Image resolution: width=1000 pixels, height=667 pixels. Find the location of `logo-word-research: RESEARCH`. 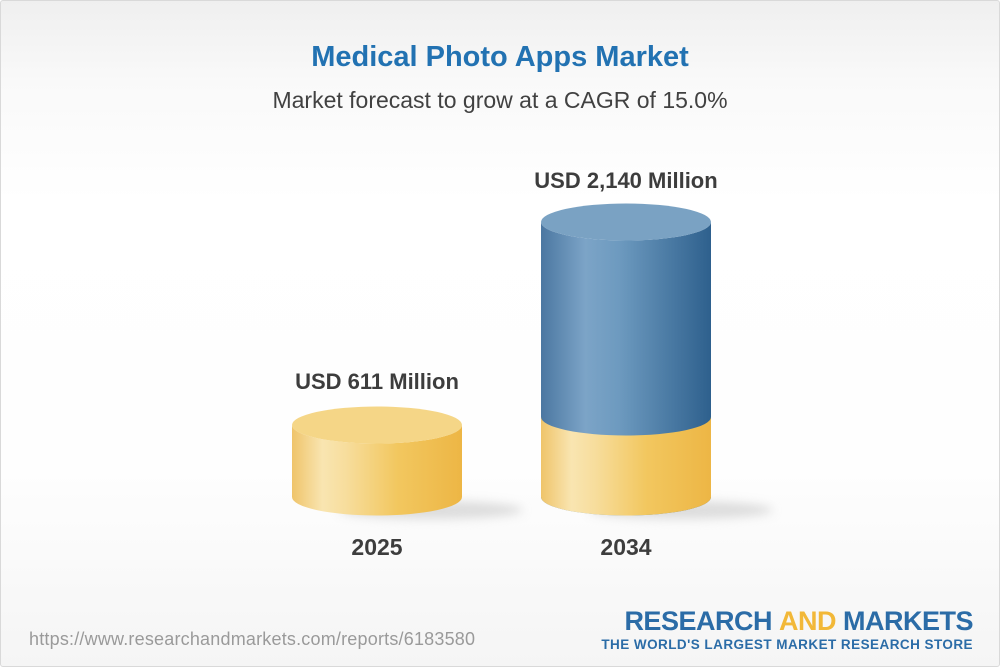

logo-word-research: RESEARCH is located at coordinates (698, 621).